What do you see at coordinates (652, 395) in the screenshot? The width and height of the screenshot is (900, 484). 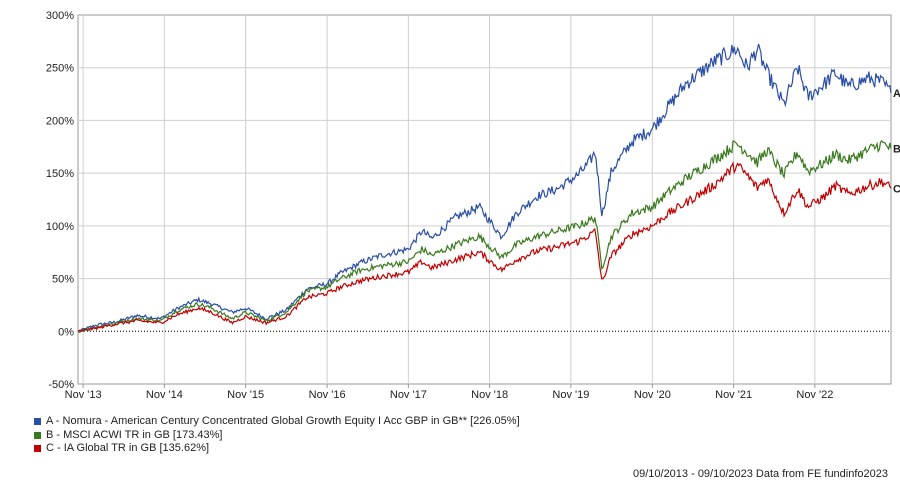 I see `x-tick-label: Nov '20` at bounding box center [652, 395].